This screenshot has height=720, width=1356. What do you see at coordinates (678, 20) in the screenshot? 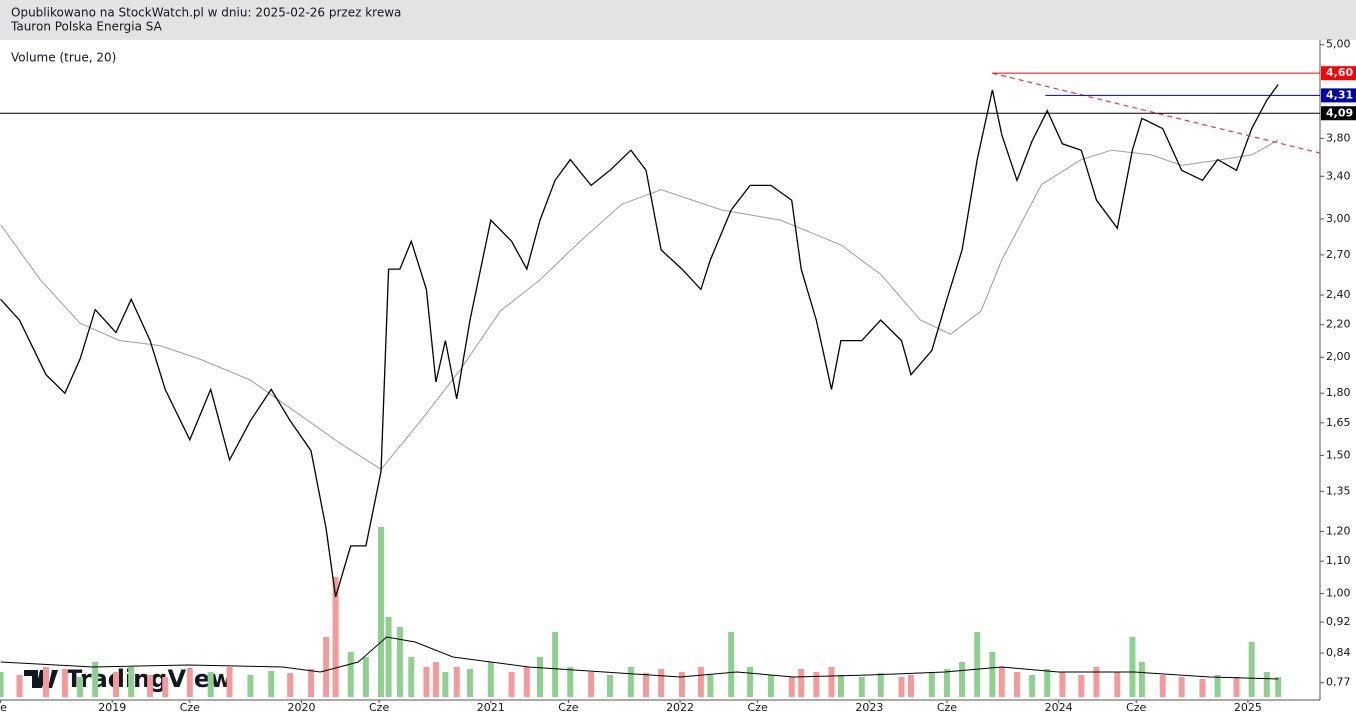
I see `header-band` at bounding box center [678, 20].